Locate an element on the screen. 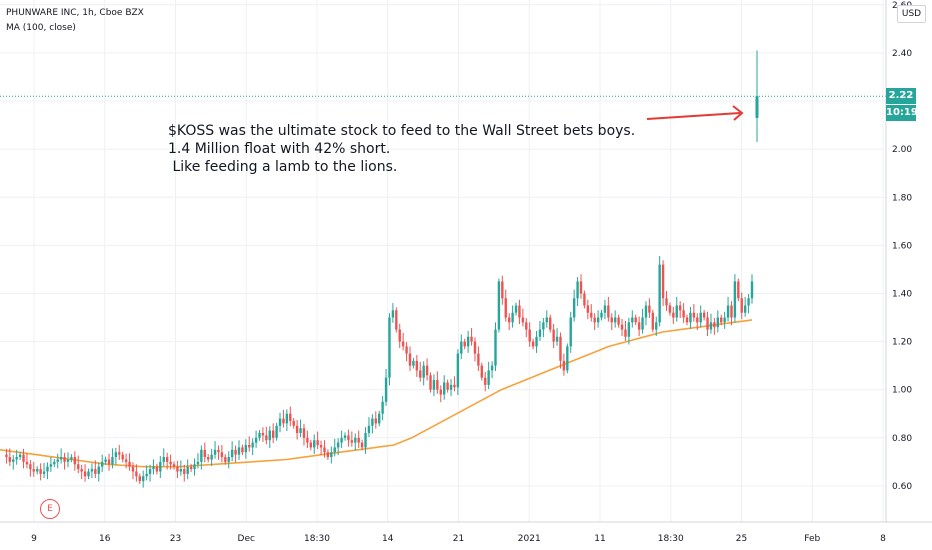 Image resolution: width=932 pixels, height=550 pixels. x-tick-label: Feb is located at coordinates (812, 539).